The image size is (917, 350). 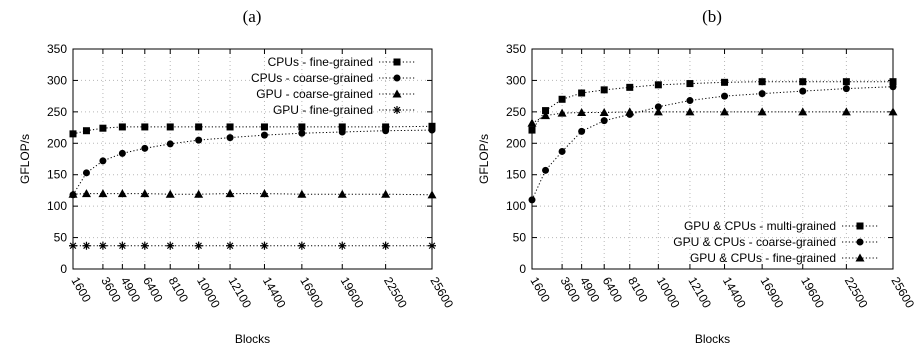 I want to click on panel-label: (a), so click(x=252, y=16).